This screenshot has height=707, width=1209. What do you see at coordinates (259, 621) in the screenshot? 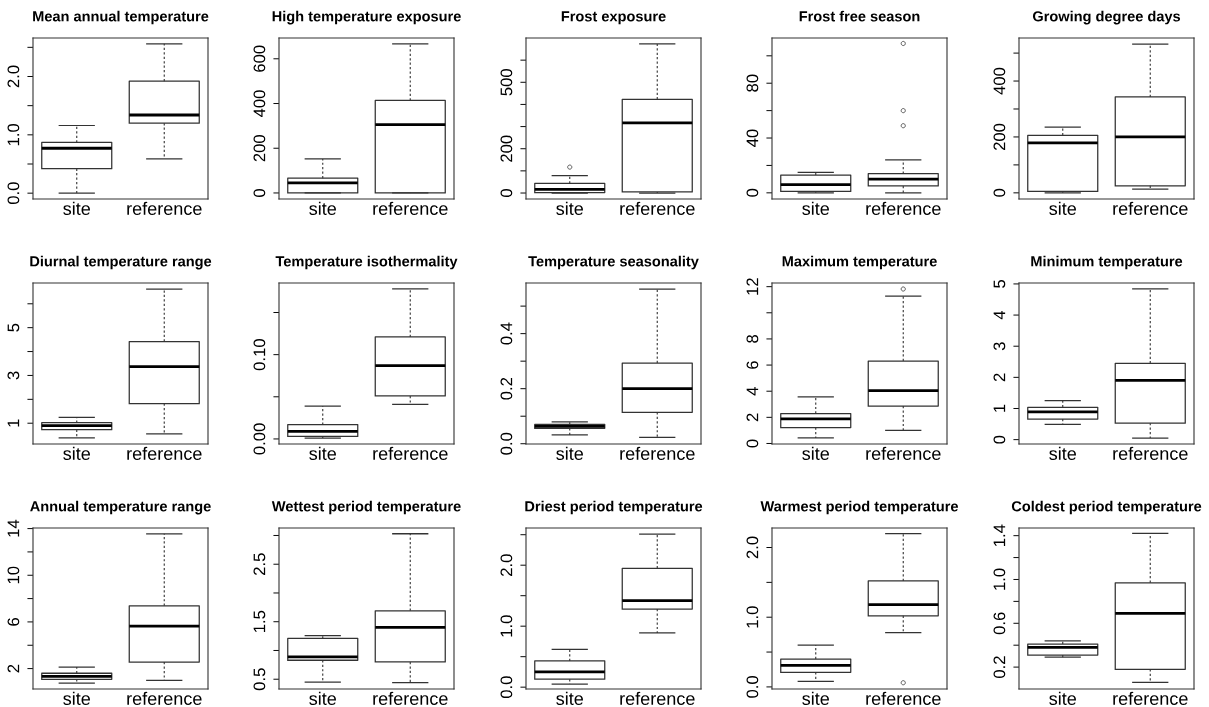
I see `y-tick-label: 1.5` at bounding box center [259, 621].